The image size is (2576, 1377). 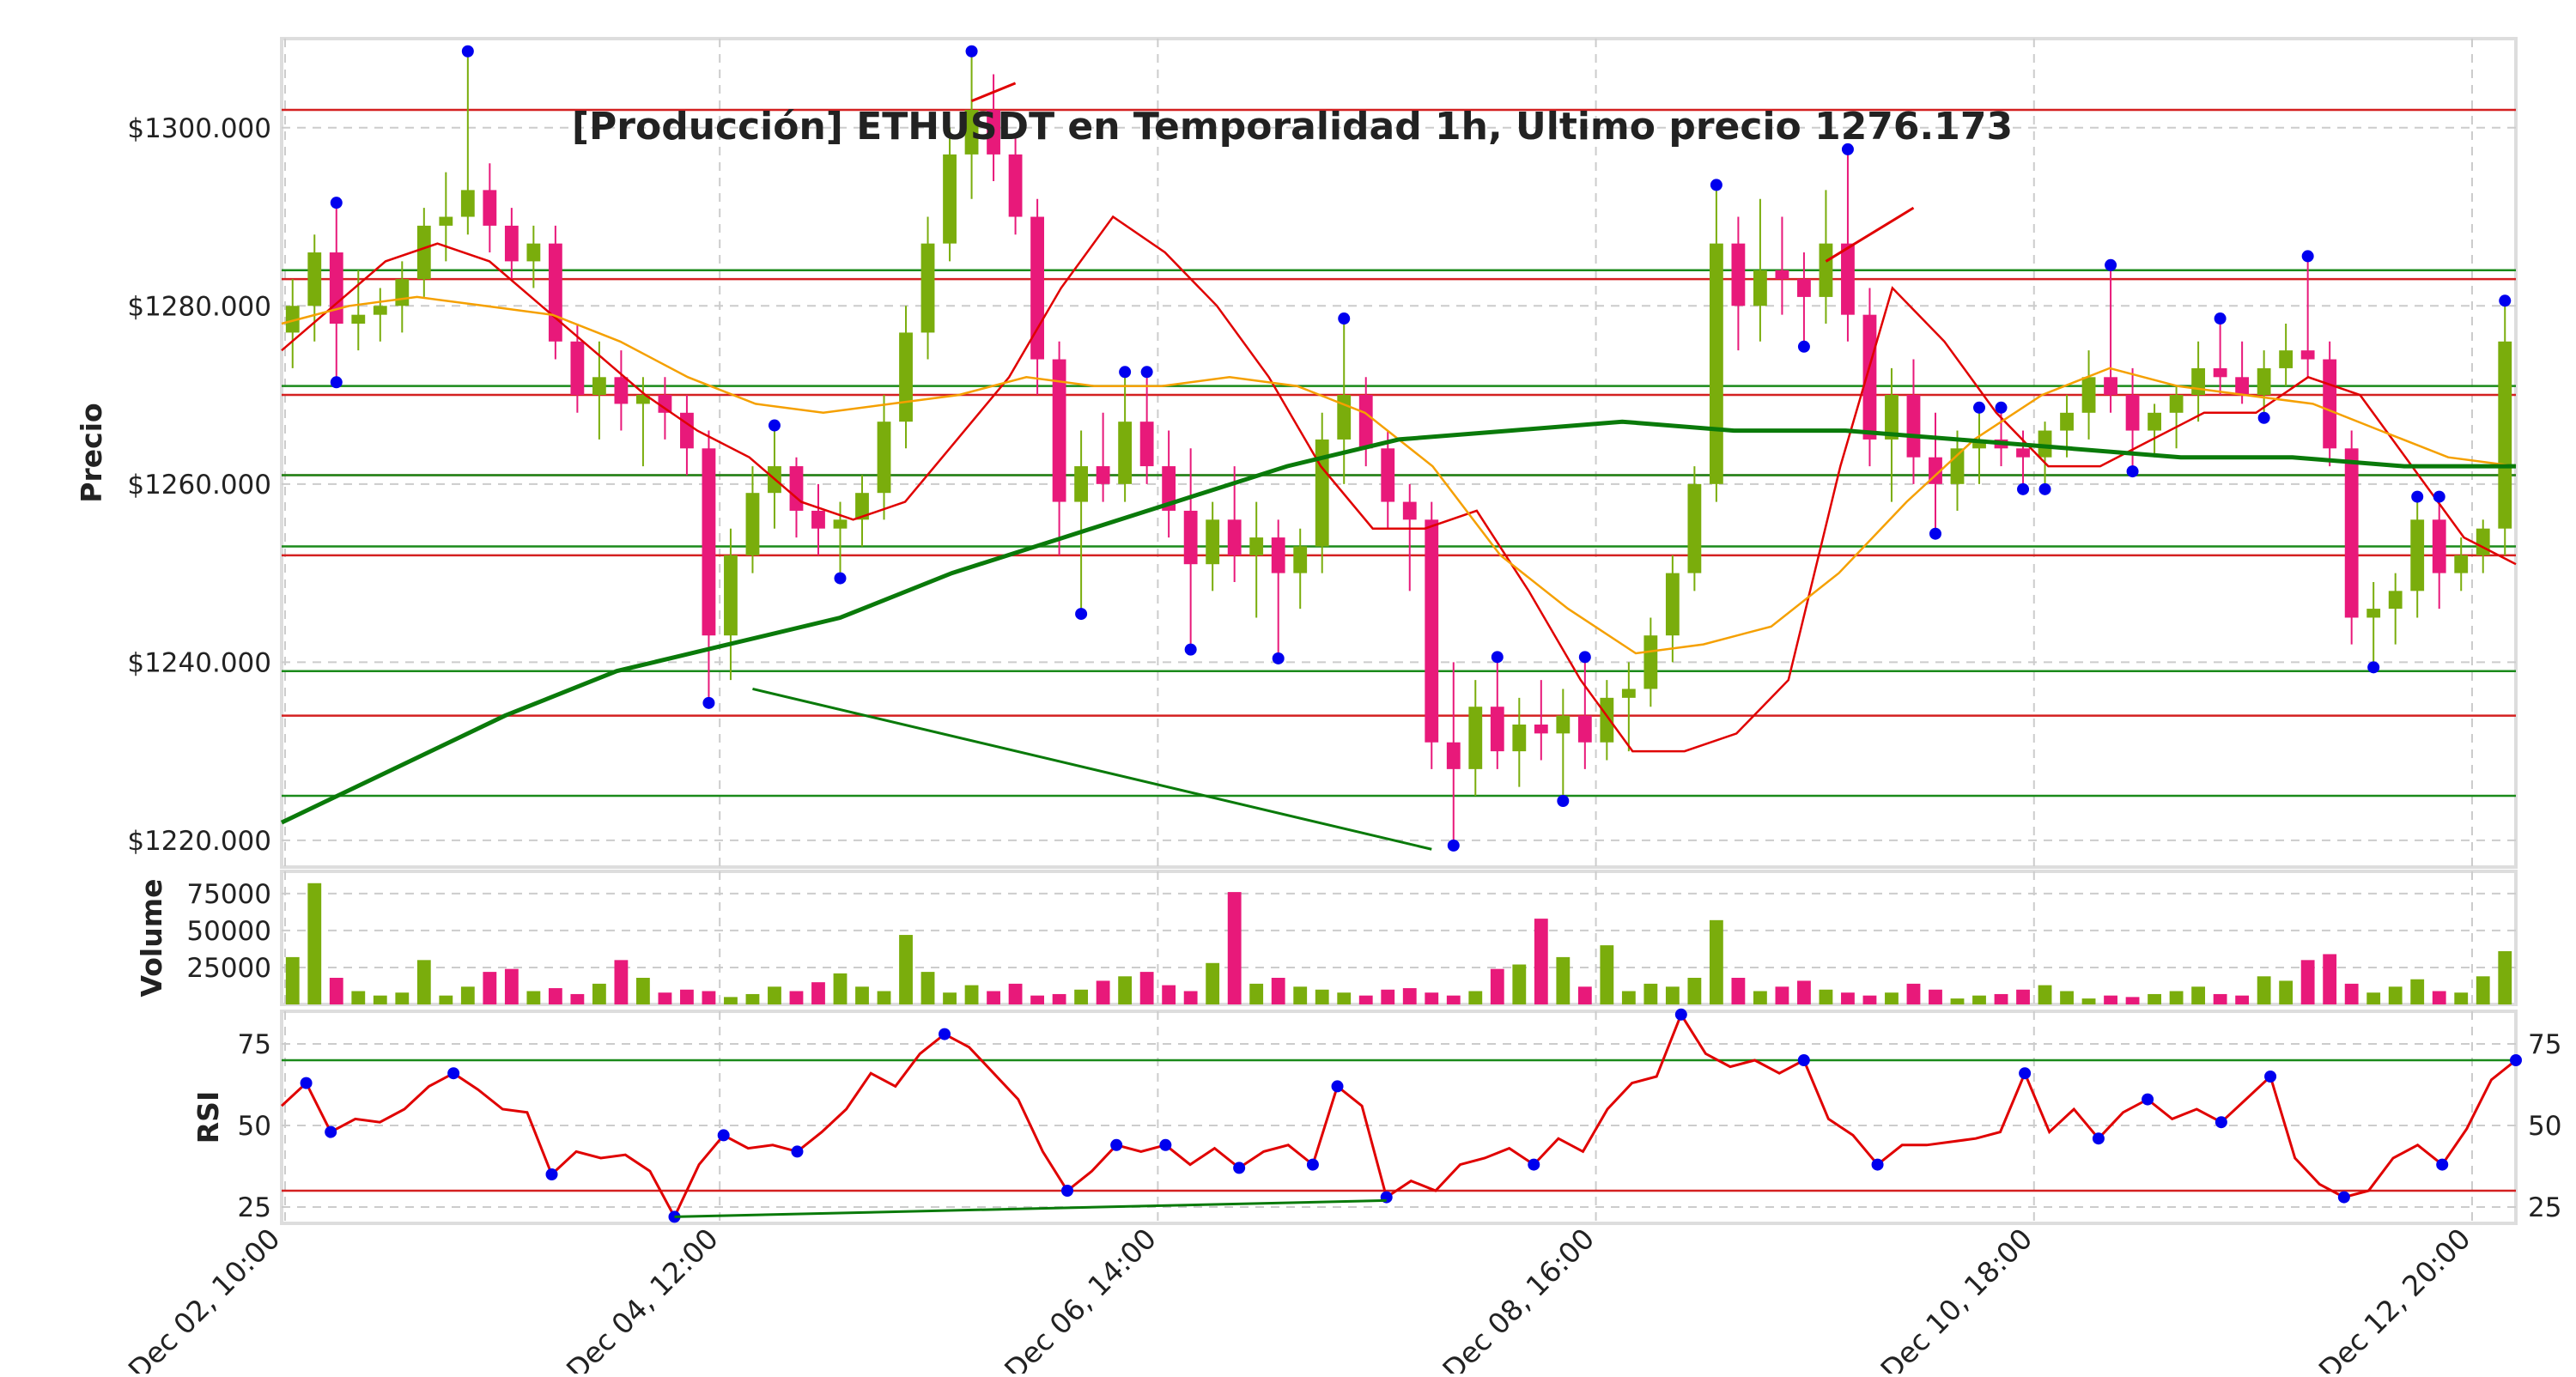 What do you see at coordinates (2544, 1126) in the screenshot?
I see `rsi-tick-label-right: 50` at bounding box center [2544, 1126].